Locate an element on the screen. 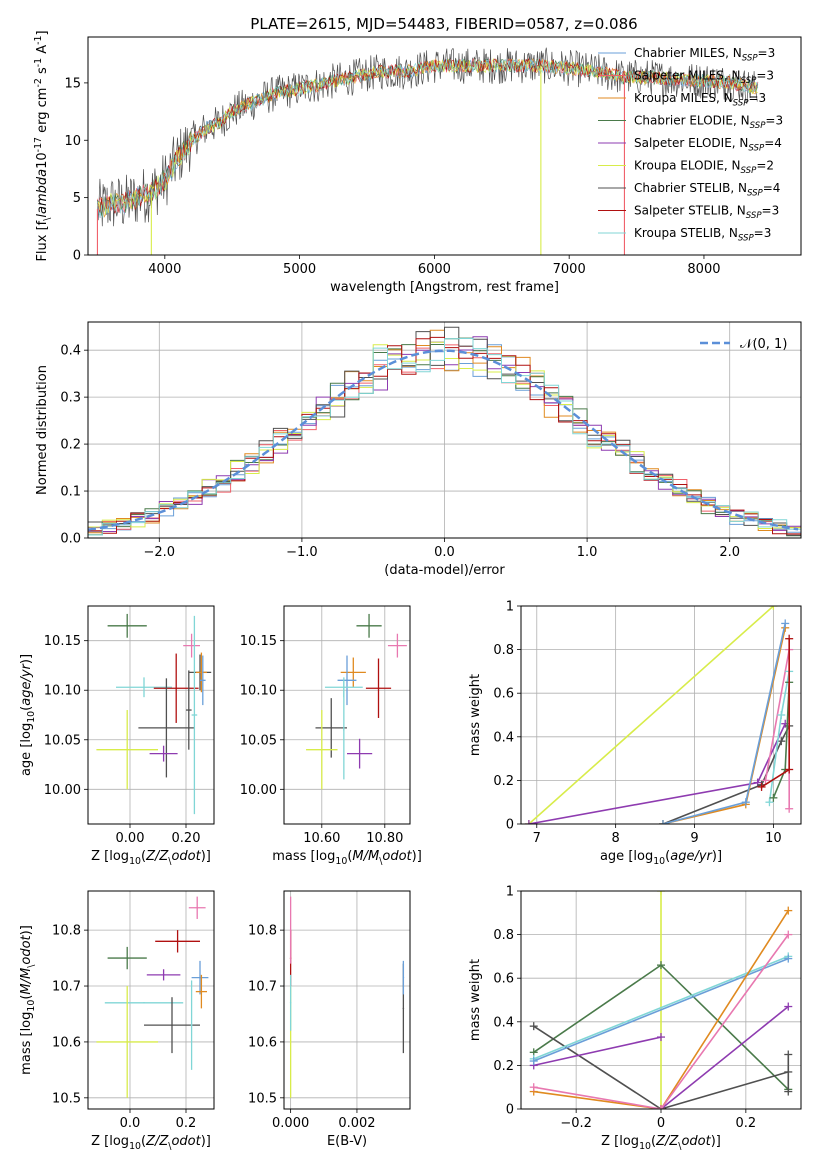 The width and height of the screenshot is (819, 1170). x-tick-label: 4000 is located at coordinates (164, 269).